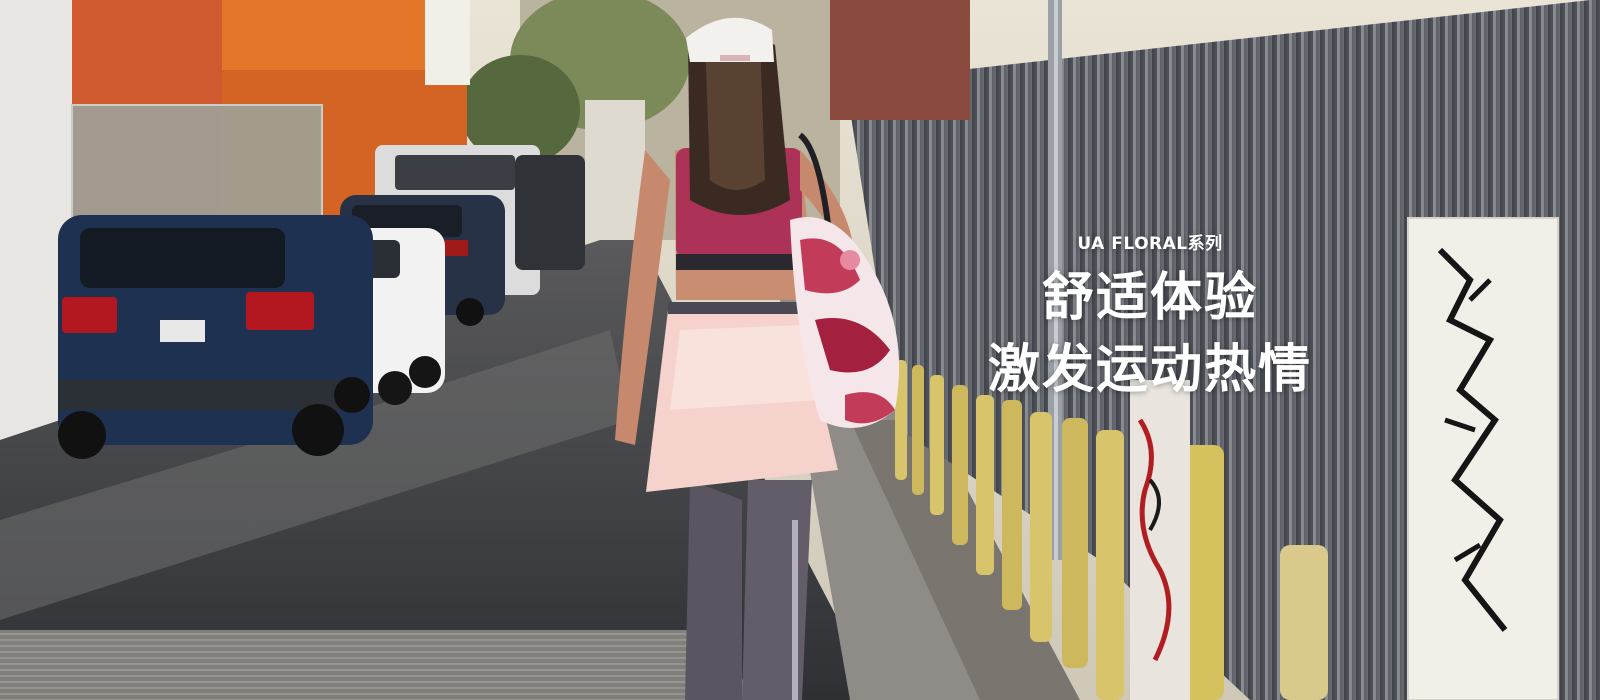  Describe the element at coordinates (1111, 530) in the screenshot. I see `yellow-bollards` at that location.